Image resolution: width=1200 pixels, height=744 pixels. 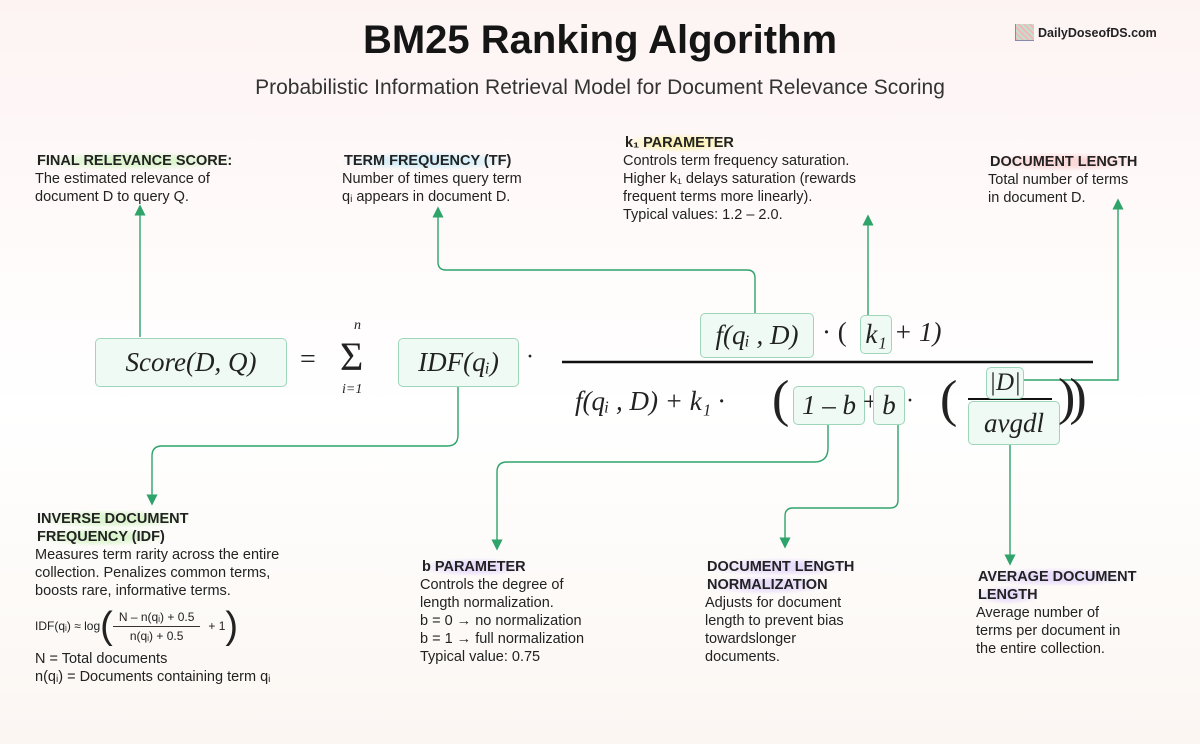 I want to click on note-heading: LENGTH, so click(x=1008, y=595).